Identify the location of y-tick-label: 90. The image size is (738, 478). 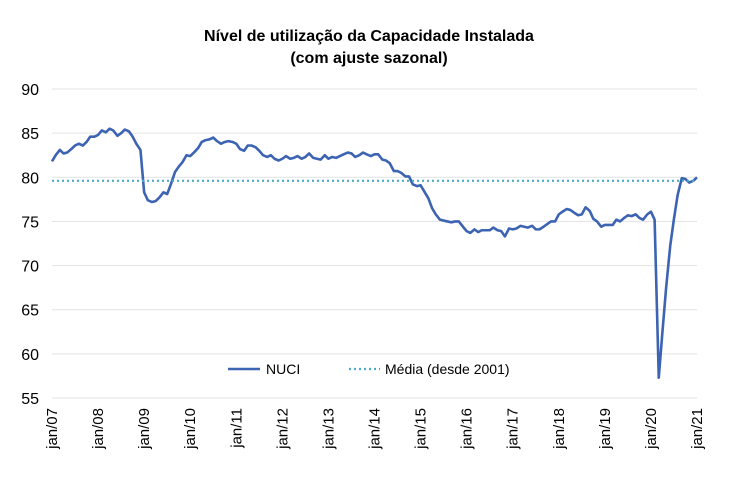
(30, 90).